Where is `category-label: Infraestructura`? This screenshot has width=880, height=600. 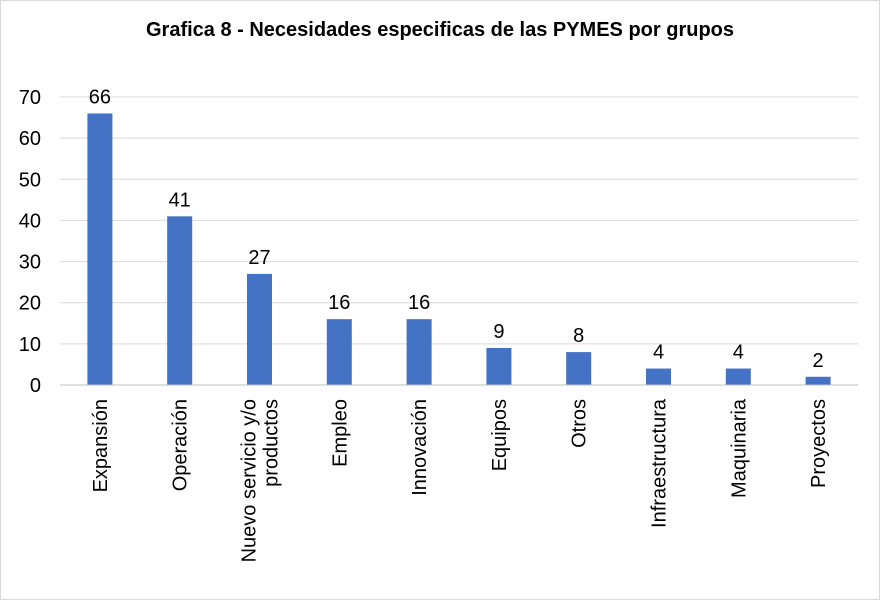 category-label: Infraestructura is located at coordinates (660, 463).